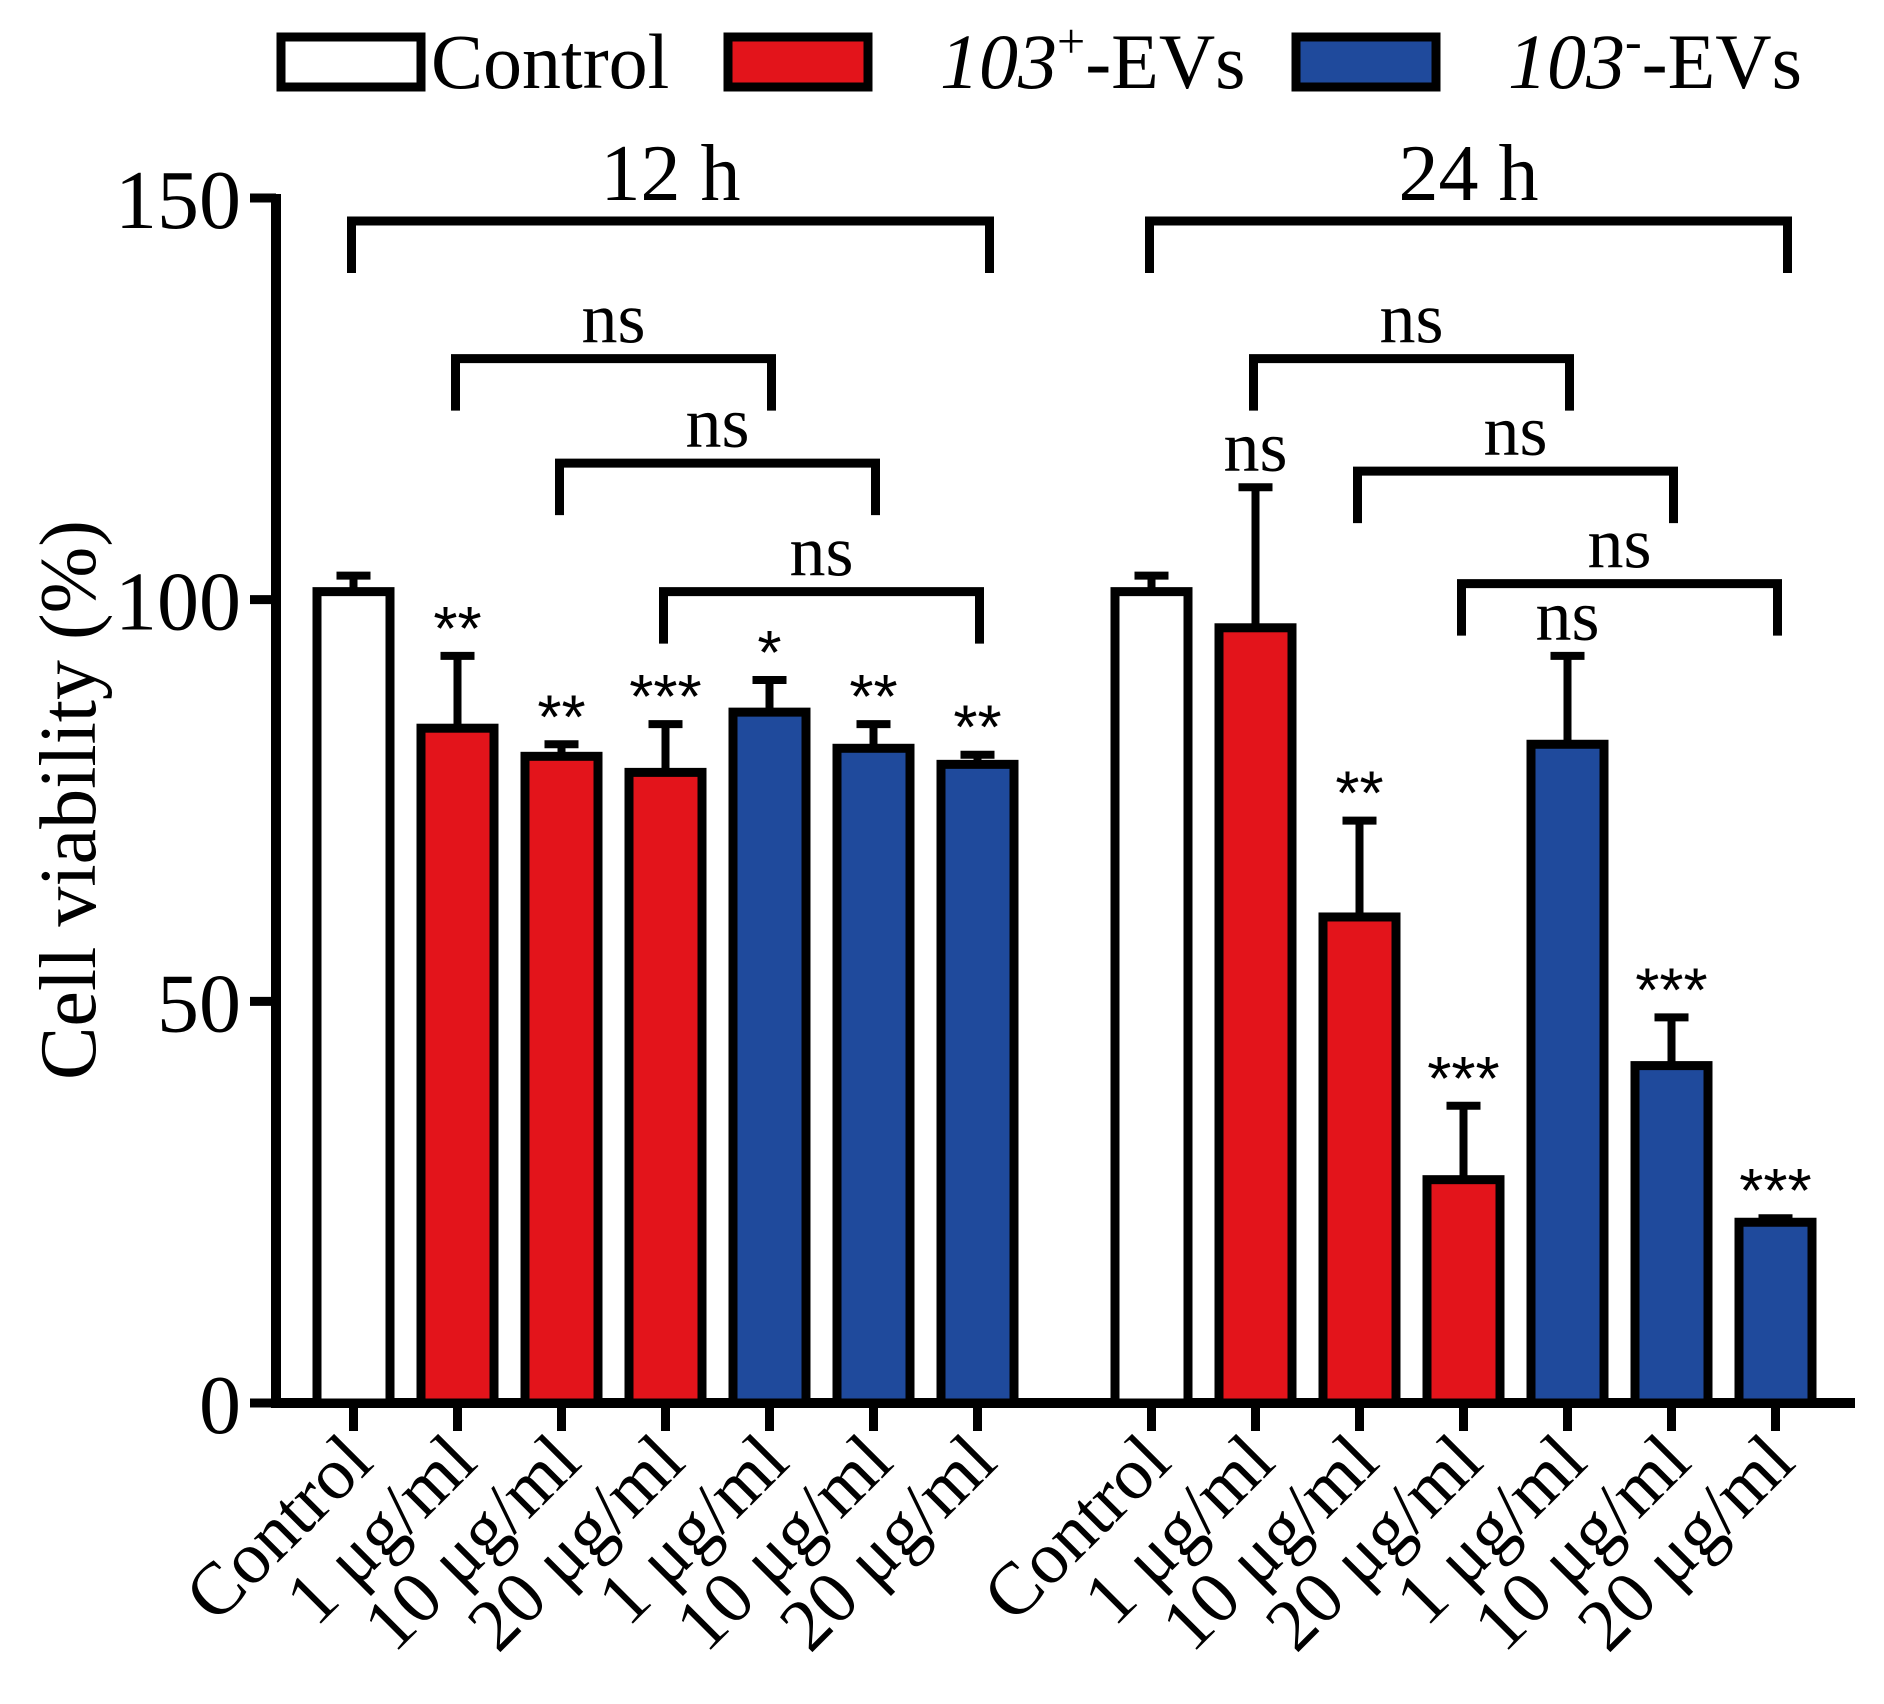 The height and width of the screenshot is (1704, 1884). I want to click on comparison-label-0-0: ns, so click(613, 319).